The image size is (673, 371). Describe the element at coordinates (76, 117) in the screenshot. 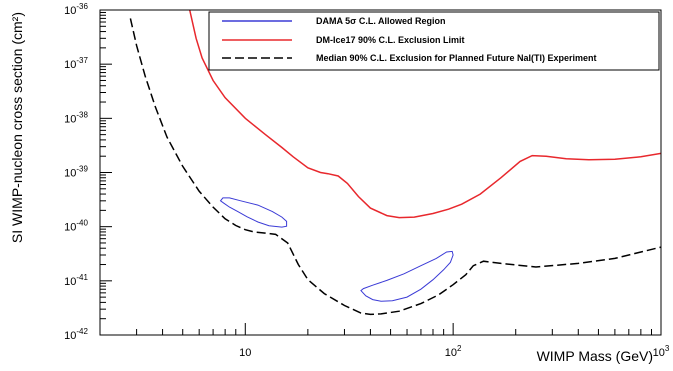

I see `y-tick-label: 10-38` at that location.